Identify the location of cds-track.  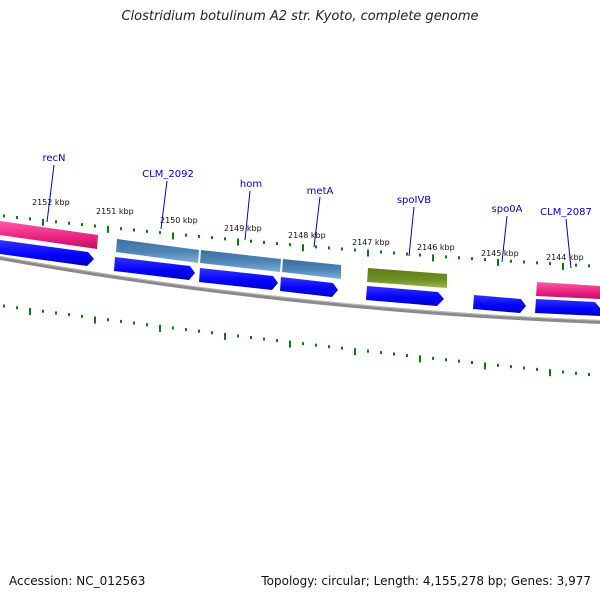
(300, 278).